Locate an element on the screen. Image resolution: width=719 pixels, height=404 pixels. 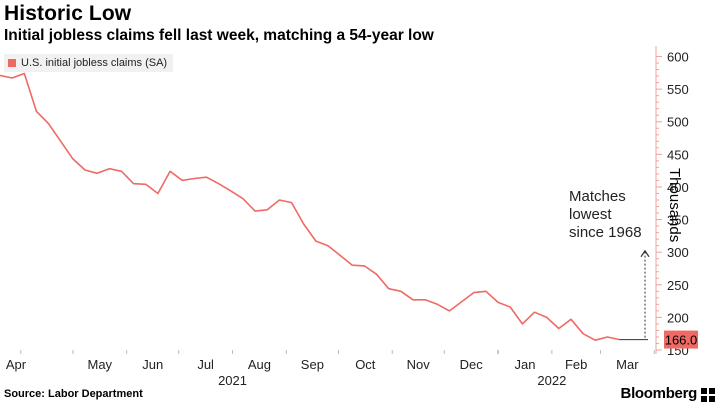
y-tick-label: 350 is located at coordinates (678, 220).